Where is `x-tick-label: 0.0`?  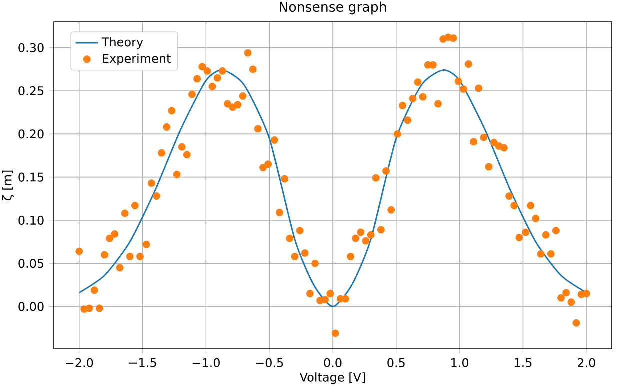 x-tick-label: 0.0 is located at coordinates (333, 363).